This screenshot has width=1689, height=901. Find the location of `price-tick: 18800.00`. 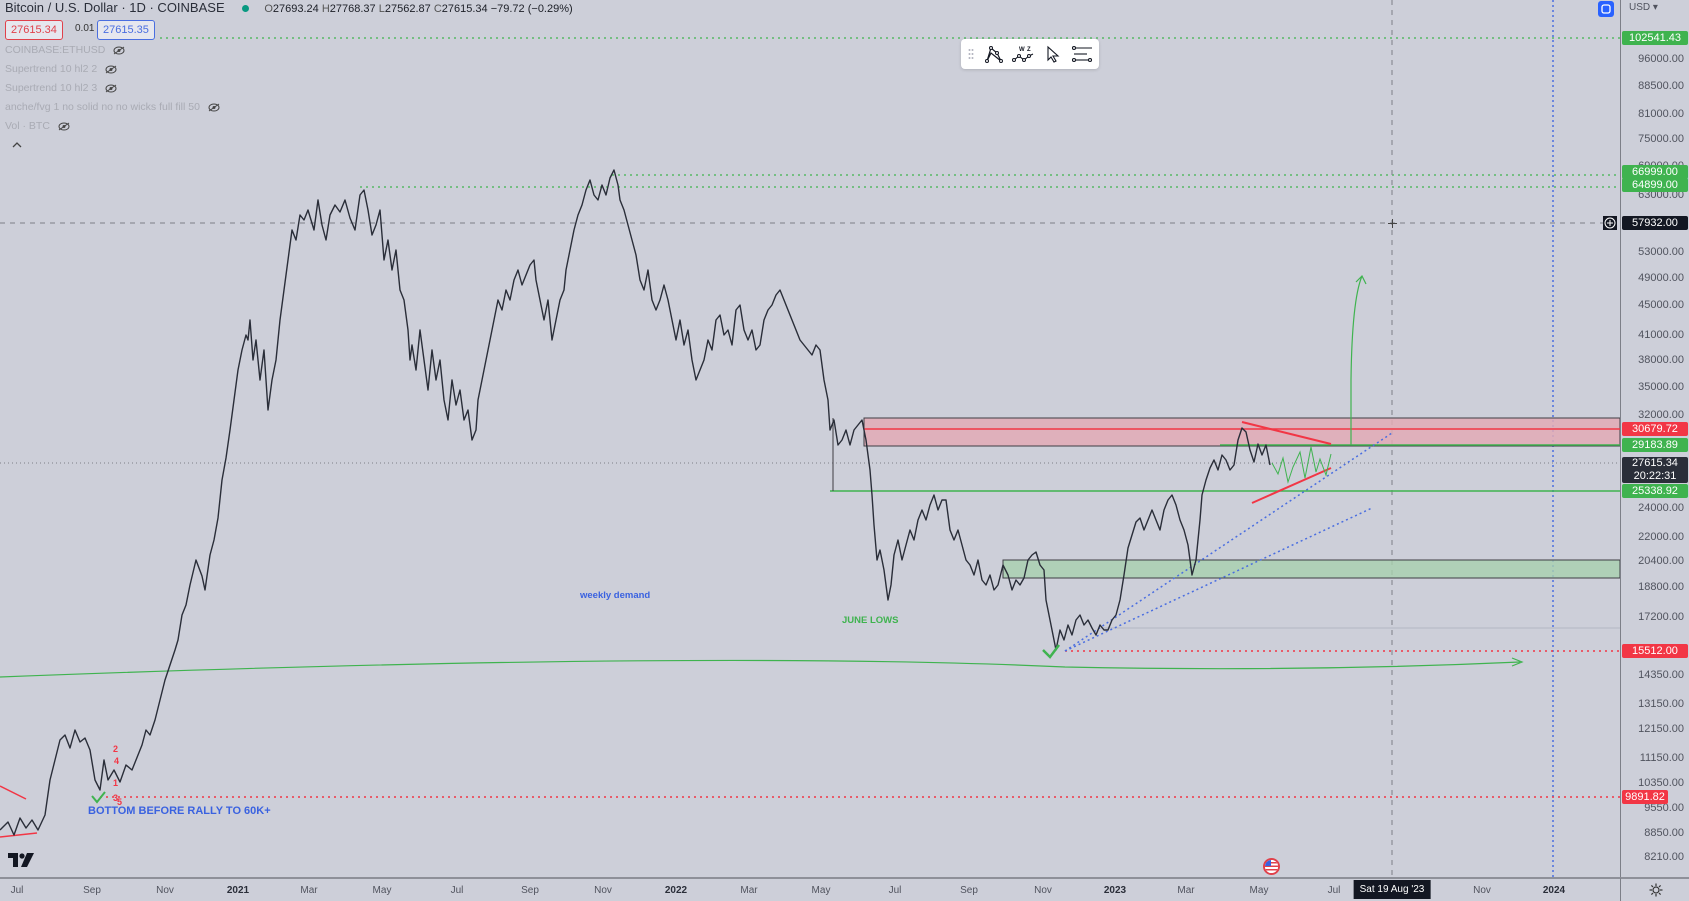

price-tick: 18800.00 is located at coordinates (1661, 587).